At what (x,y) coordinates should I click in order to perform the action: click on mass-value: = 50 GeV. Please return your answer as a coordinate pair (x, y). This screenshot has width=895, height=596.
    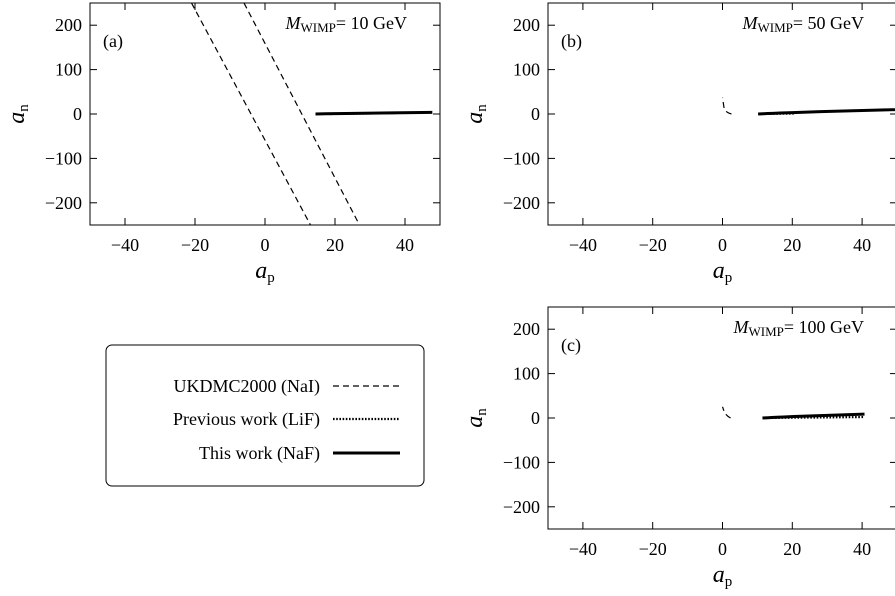
    Looking at the image, I should click on (828, 23).